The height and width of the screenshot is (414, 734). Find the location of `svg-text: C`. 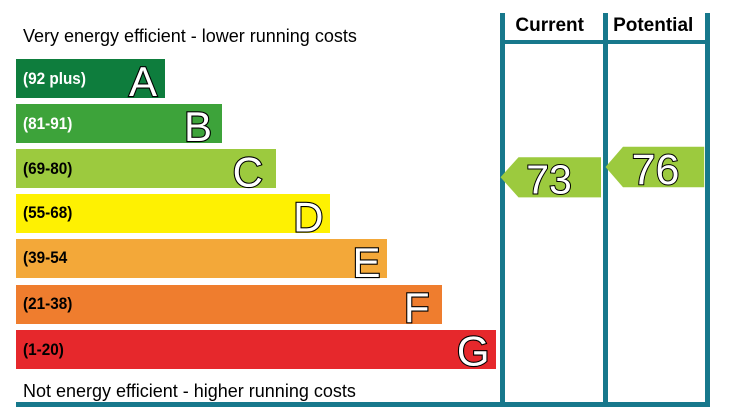

svg-text: C is located at coordinates (248, 171).